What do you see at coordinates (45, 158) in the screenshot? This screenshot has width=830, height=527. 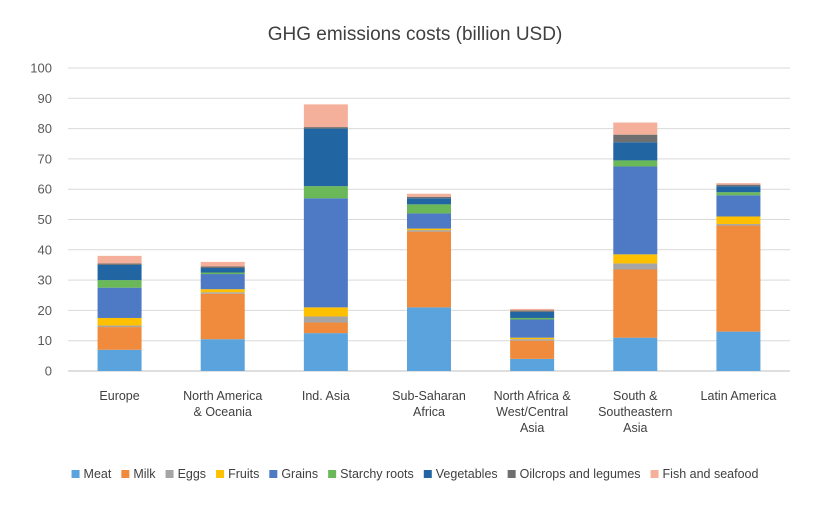 I see `y-tick-label: 70` at bounding box center [45, 158].